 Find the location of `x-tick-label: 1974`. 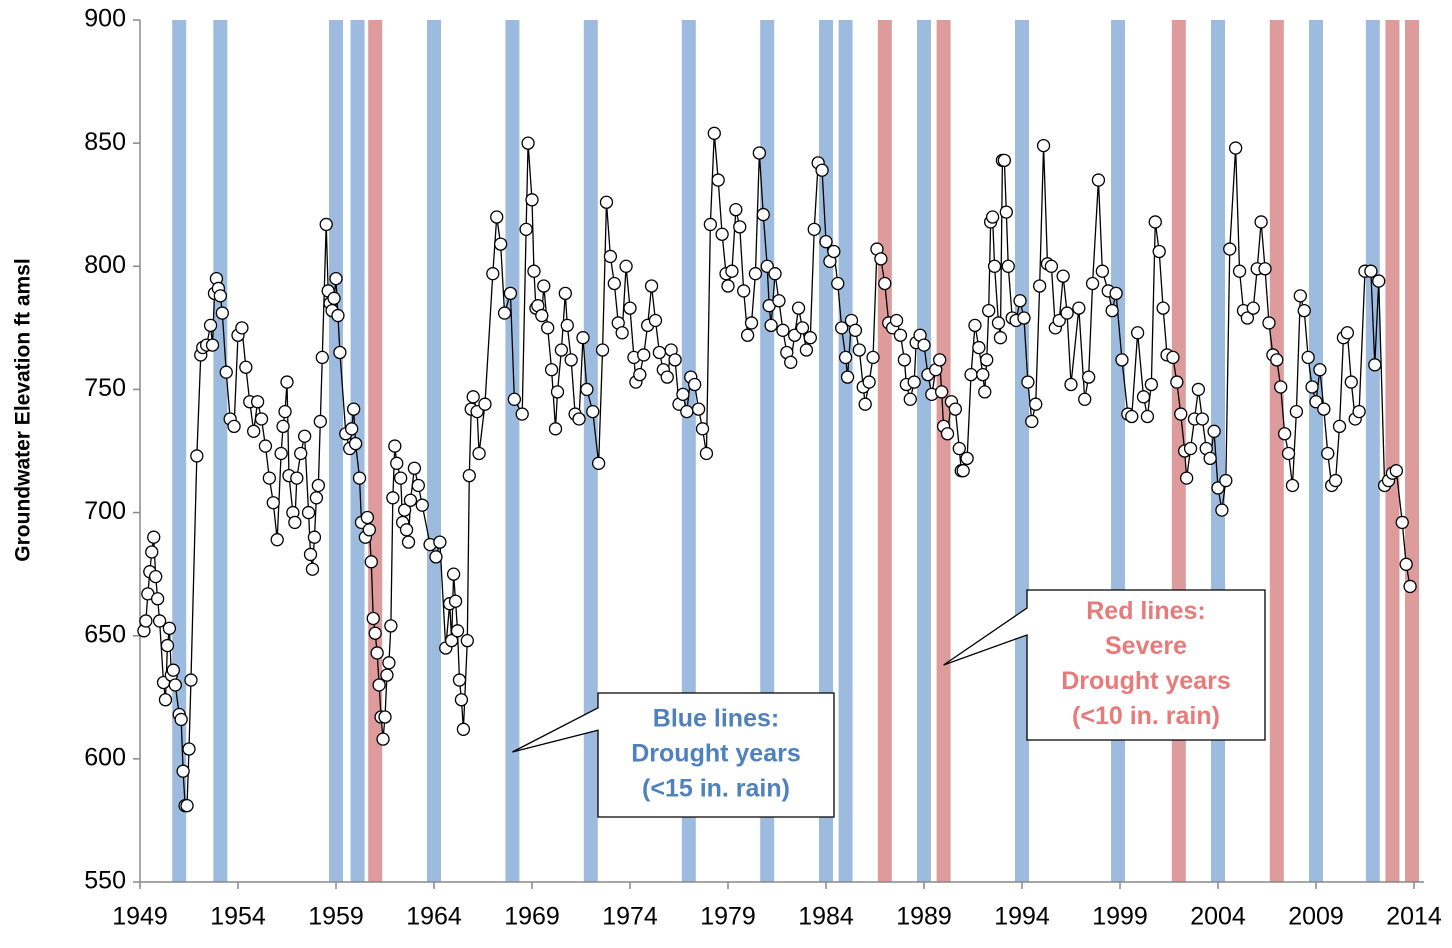

x-tick-label: 1974 is located at coordinates (630, 917).